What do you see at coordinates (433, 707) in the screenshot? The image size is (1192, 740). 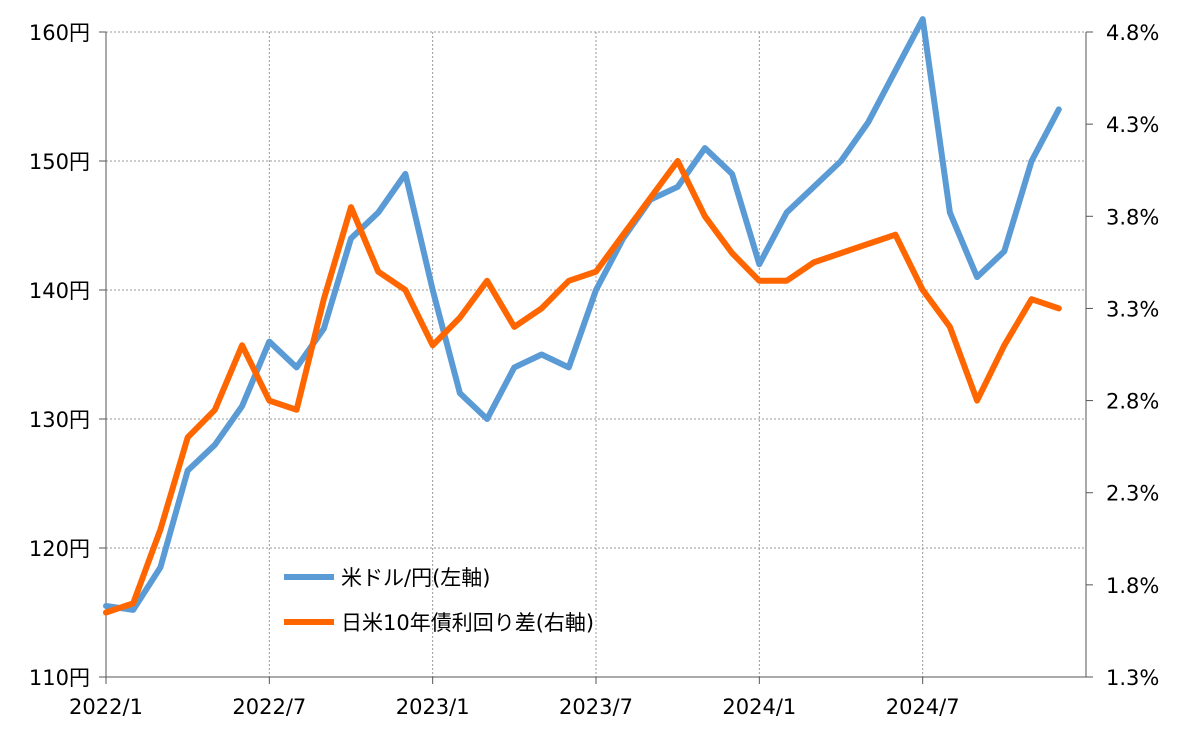 I see `x-tick-label: 2023/1` at bounding box center [433, 707].